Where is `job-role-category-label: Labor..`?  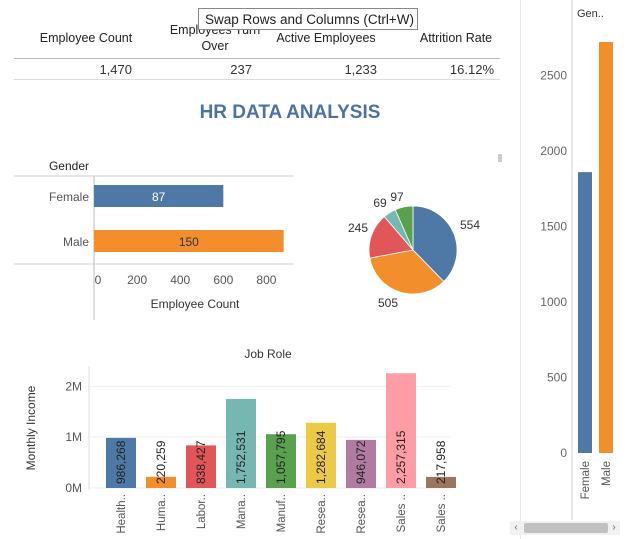
job-role-category-label: Labor.. is located at coordinates (202, 511).